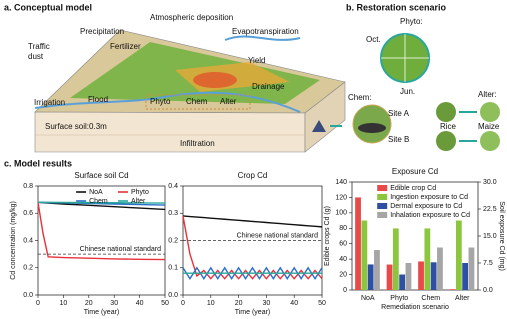  Describe the element at coordinates (429, 197) in the screenshot. I see `legend-label: Ingestion exposure to Cd` at that location.